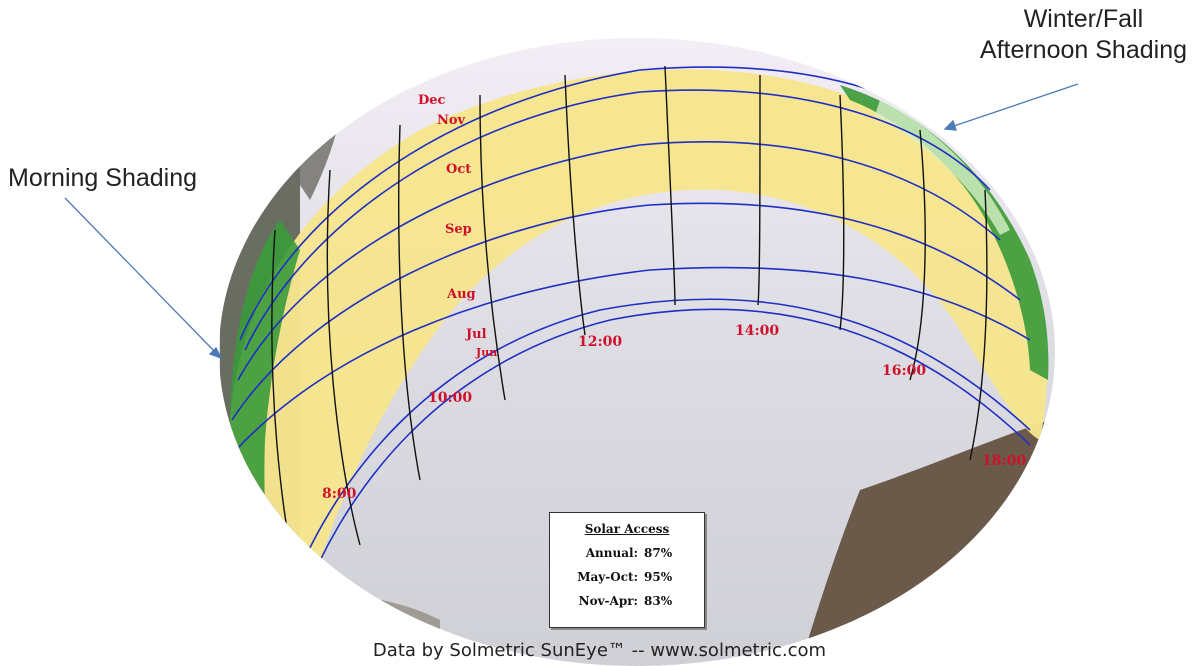 The width and height of the screenshot is (1199, 666). I want to click on morning-callout-arrow, so click(141, 276).